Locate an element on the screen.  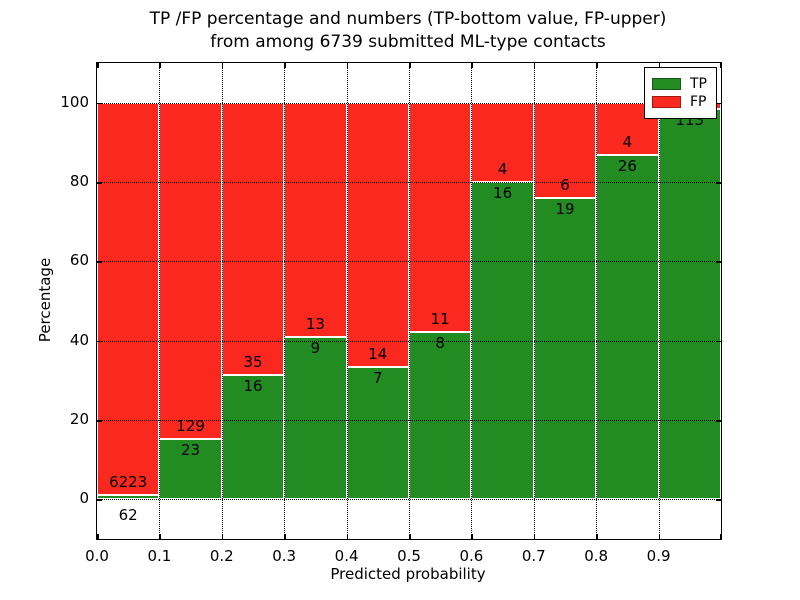
bar-segment-tp-0.8-0.9 is located at coordinates (627, 327).